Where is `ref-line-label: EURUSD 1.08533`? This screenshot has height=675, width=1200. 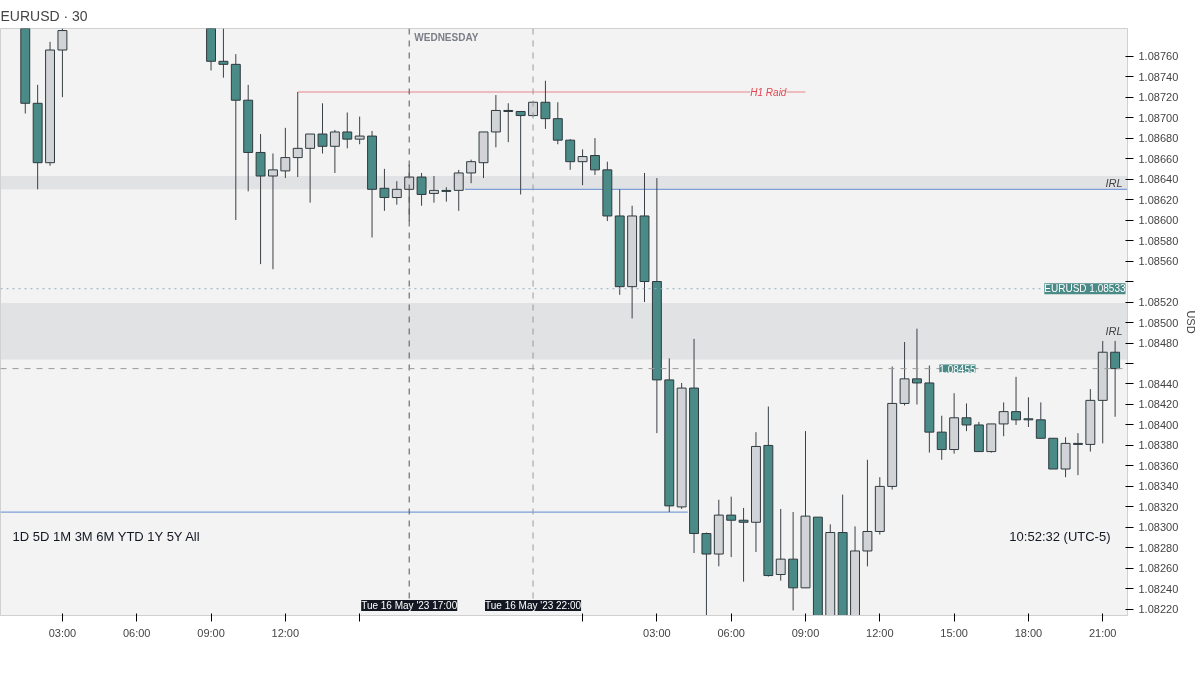
ref-line-label: EURUSD 1.08533 is located at coordinates (1085, 289).